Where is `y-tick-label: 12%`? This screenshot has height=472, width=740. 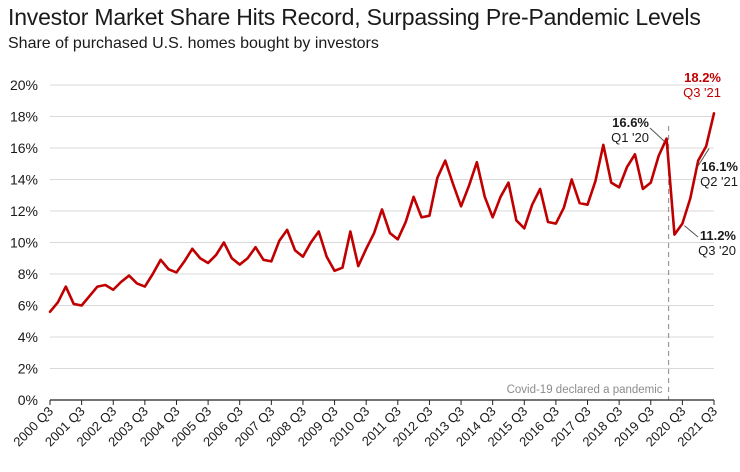
y-tick-label: 12% is located at coordinates (24, 211).